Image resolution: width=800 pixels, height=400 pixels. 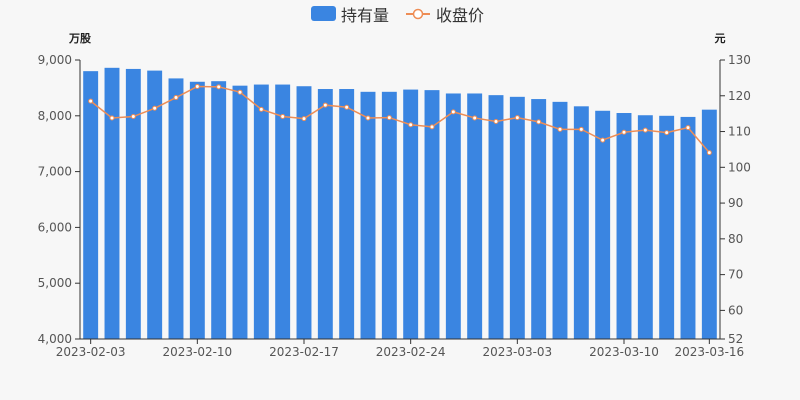 I want to click on x-tick-label: 2023-03-10, so click(x=624, y=352).